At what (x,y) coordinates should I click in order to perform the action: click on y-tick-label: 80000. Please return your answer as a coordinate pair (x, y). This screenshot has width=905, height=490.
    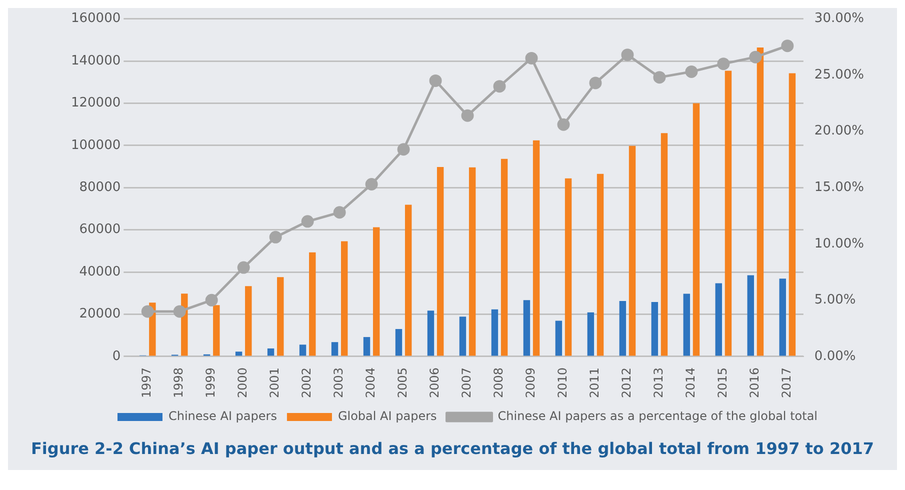
    Looking at the image, I should click on (100, 188).